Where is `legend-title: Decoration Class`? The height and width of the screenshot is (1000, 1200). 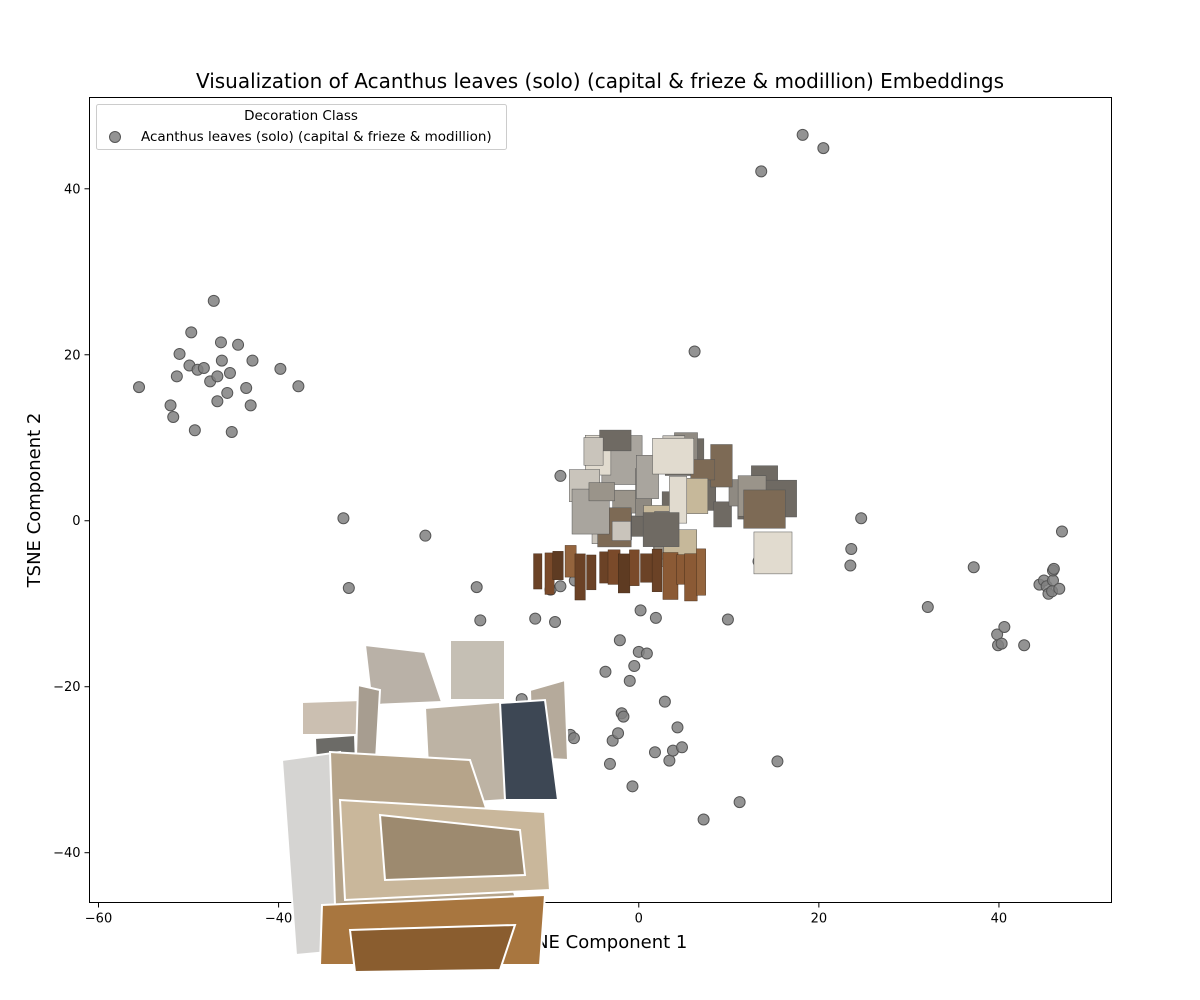
legend-title: Decoration Class is located at coordinates (301, 116).